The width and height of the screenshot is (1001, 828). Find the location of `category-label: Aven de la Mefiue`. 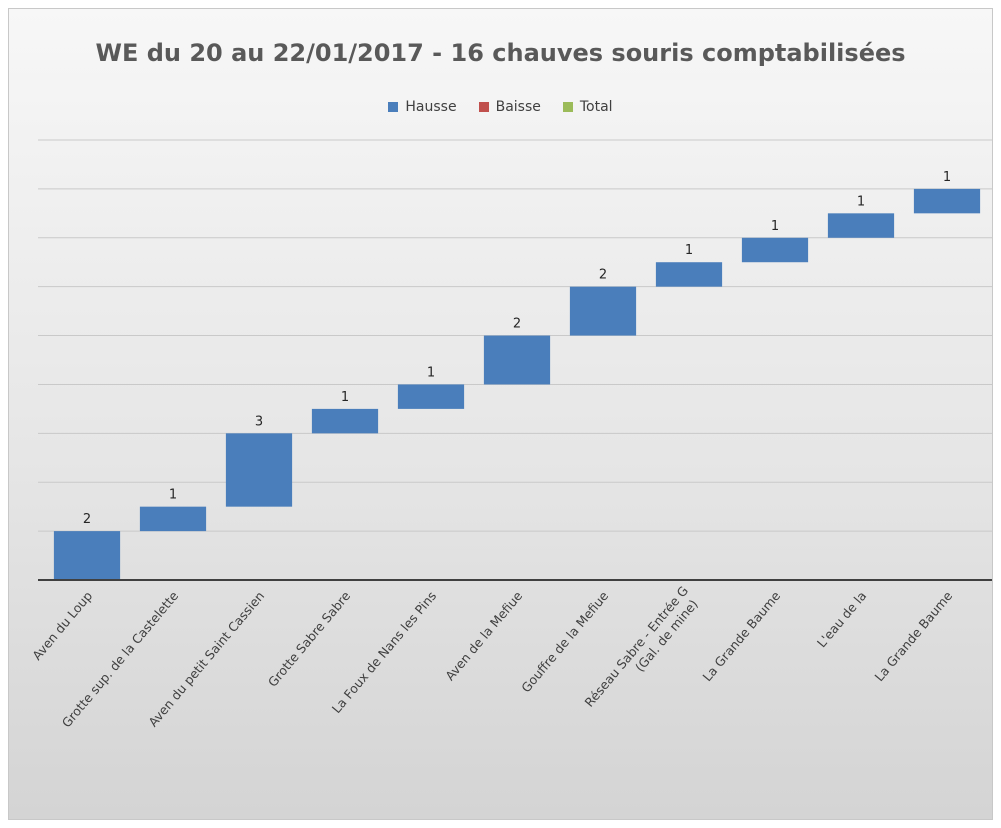

category-label: Aven de la Mefiue is located at coordinates (483, 635).